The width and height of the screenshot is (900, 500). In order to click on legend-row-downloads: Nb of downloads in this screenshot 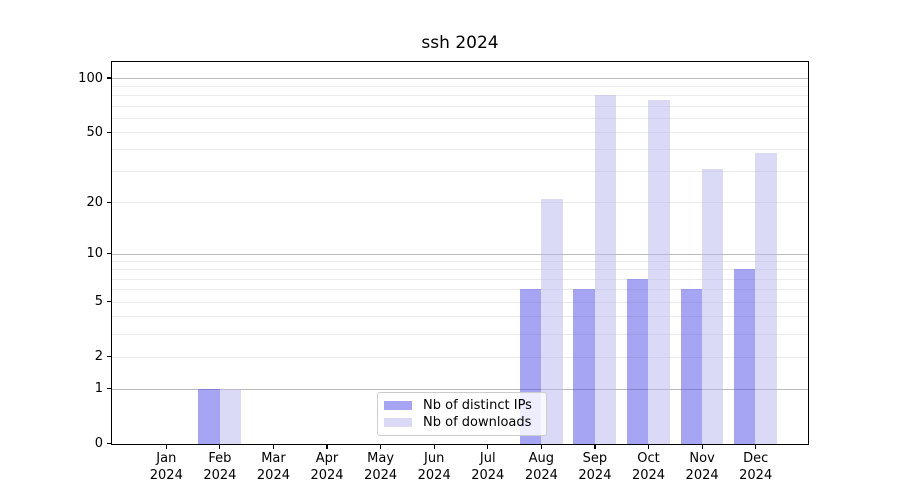, I will do `click(462, 422)`.